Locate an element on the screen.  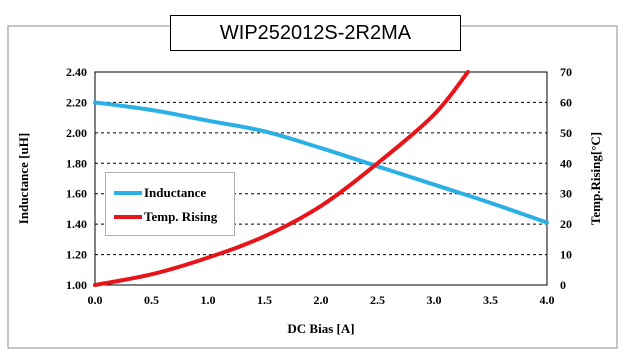
x-tick-label: 3.5 is located at coordinates (490, 300).